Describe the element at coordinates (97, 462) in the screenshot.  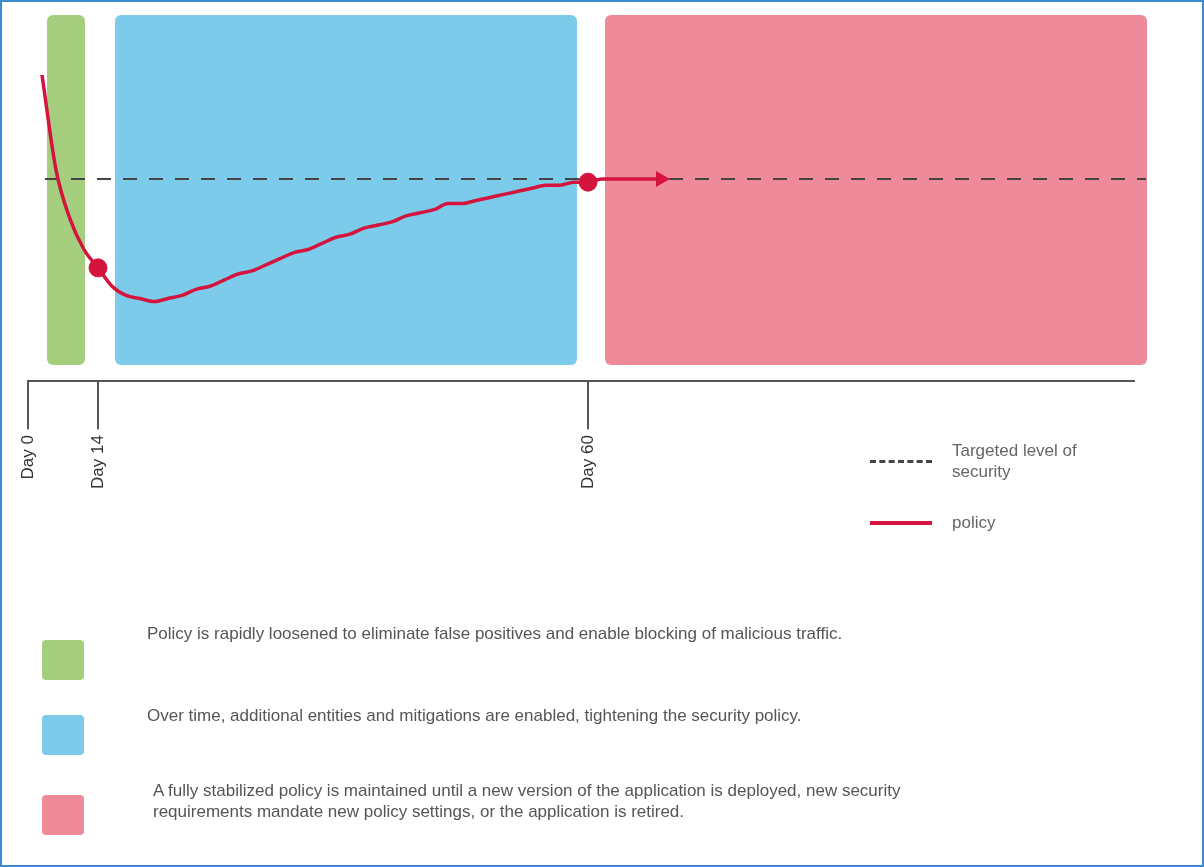
I see `x-tick-label: Day 14` at that location.